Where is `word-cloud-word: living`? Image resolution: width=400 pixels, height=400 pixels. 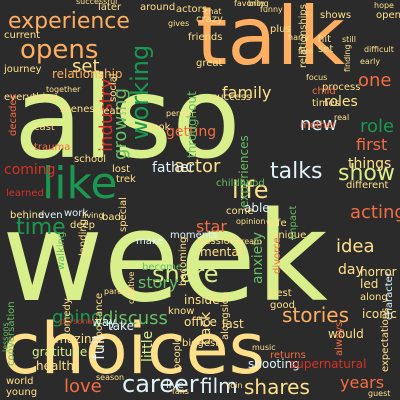
word-cloud-word: living is located at coordinates (93, 215).